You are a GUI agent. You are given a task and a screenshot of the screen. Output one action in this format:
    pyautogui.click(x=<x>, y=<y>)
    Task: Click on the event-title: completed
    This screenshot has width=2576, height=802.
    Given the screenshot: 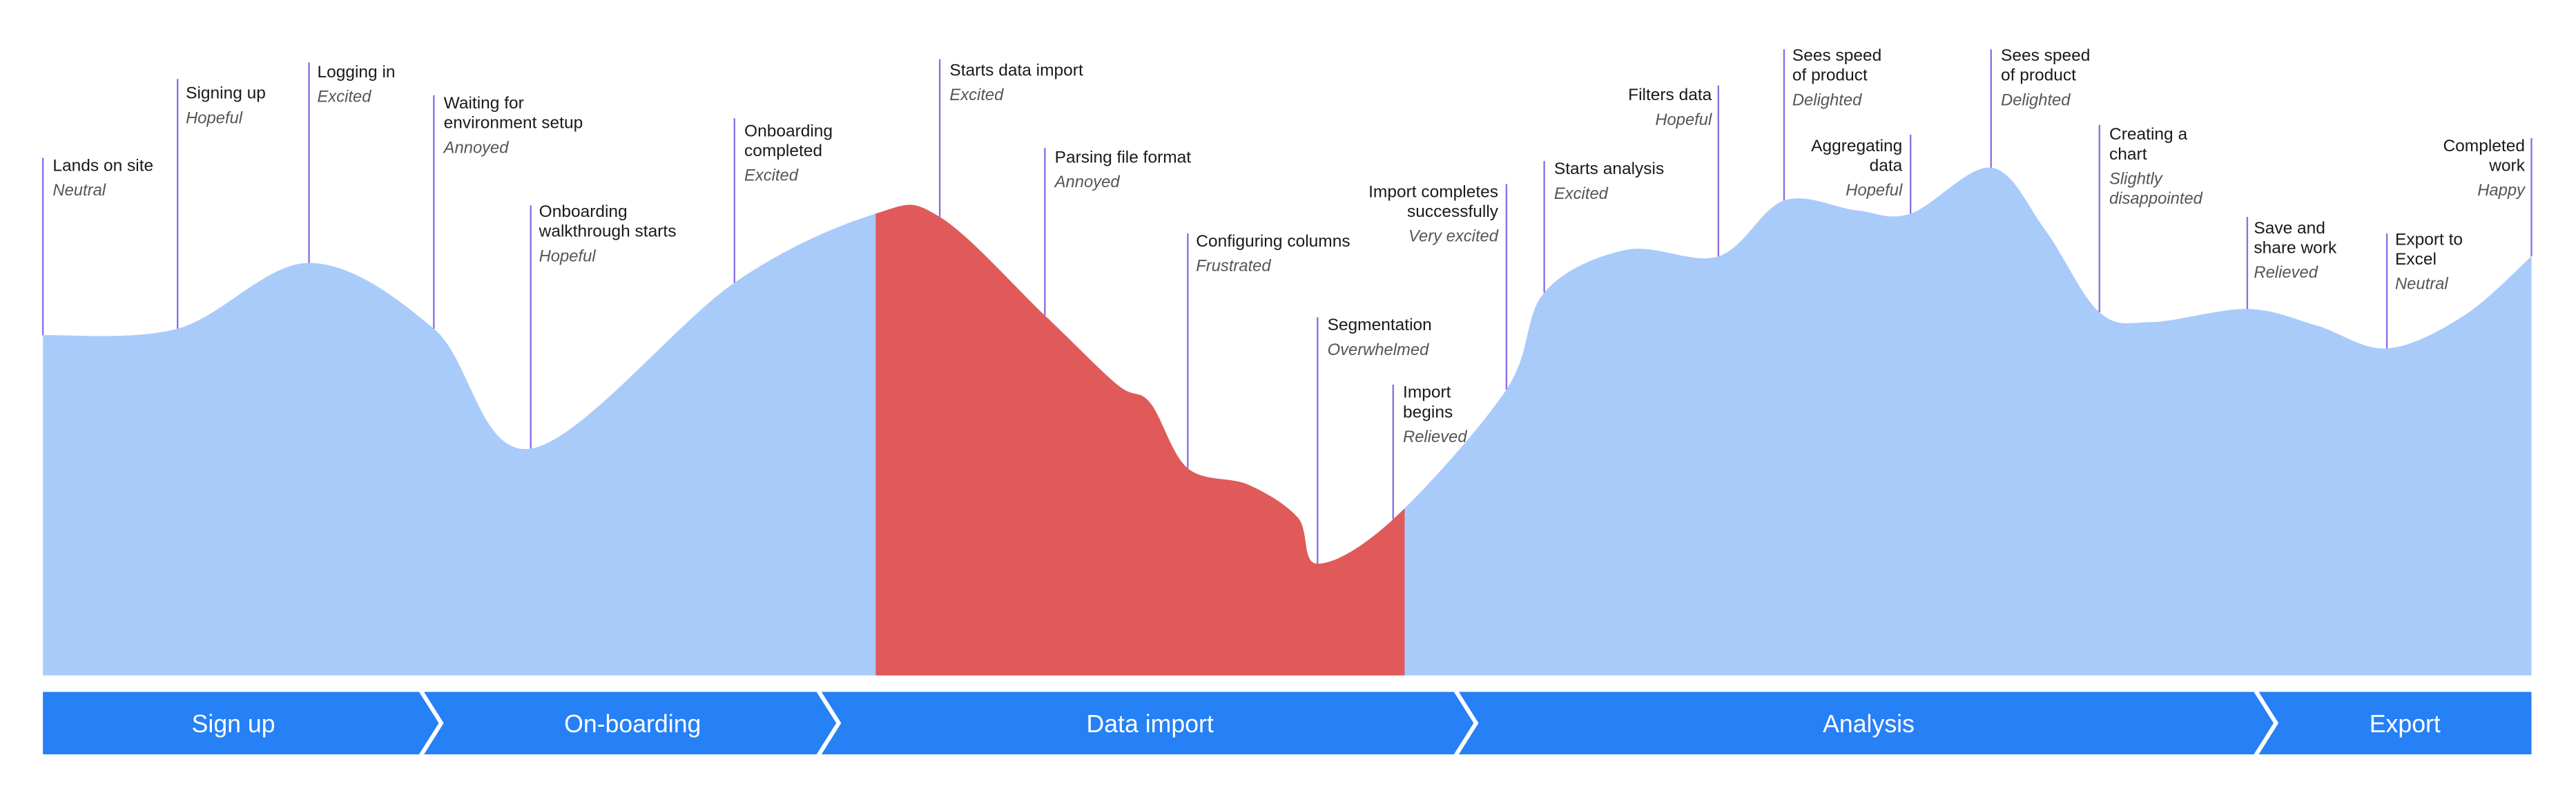 What is the action you would take?
    pyautogui.click(x=783, y=151)
    